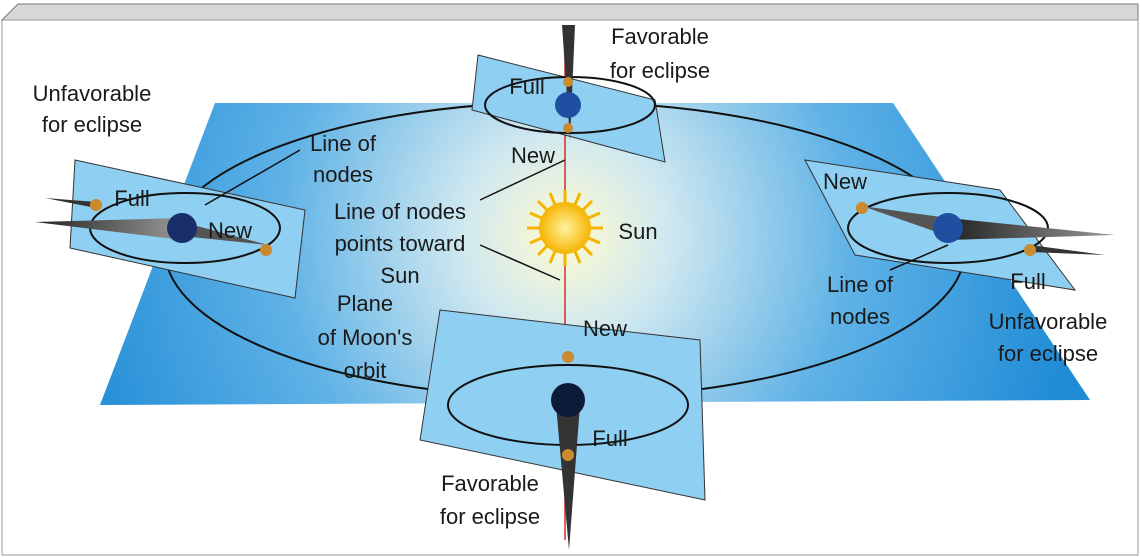 The image size is (1140, 557). I want to click on moon-plane-right, so click(959, 225).